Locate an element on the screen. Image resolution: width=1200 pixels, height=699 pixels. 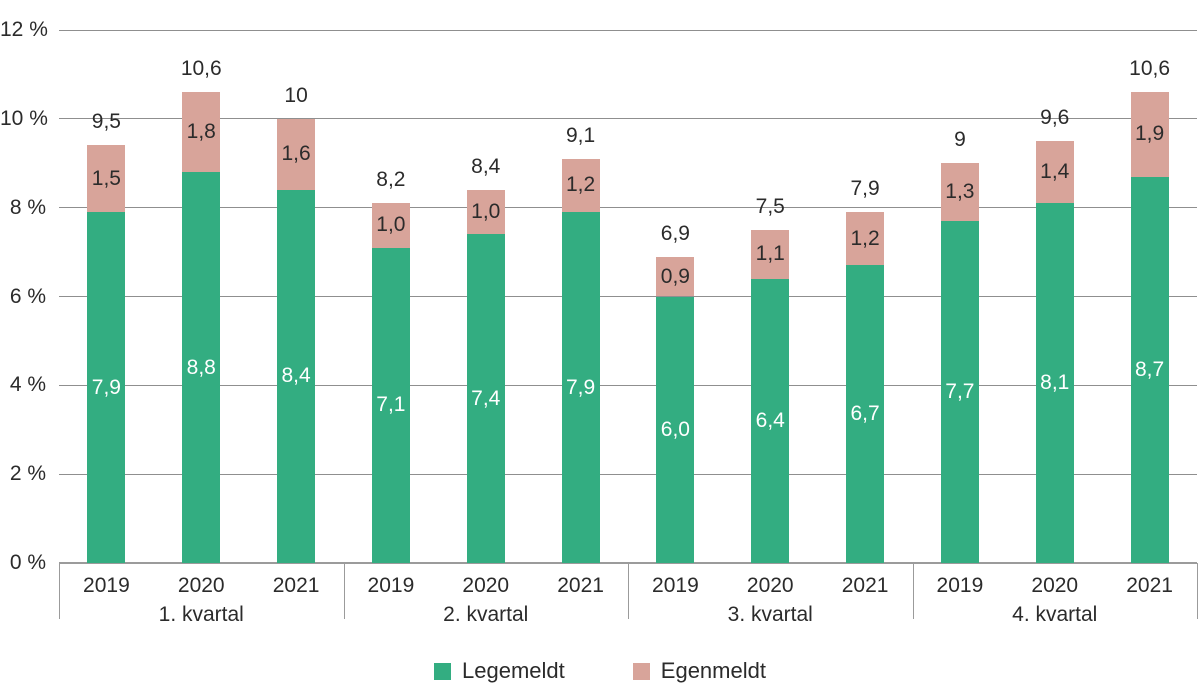
total-value-label: 9,1 is located at coordinates (580, 135).